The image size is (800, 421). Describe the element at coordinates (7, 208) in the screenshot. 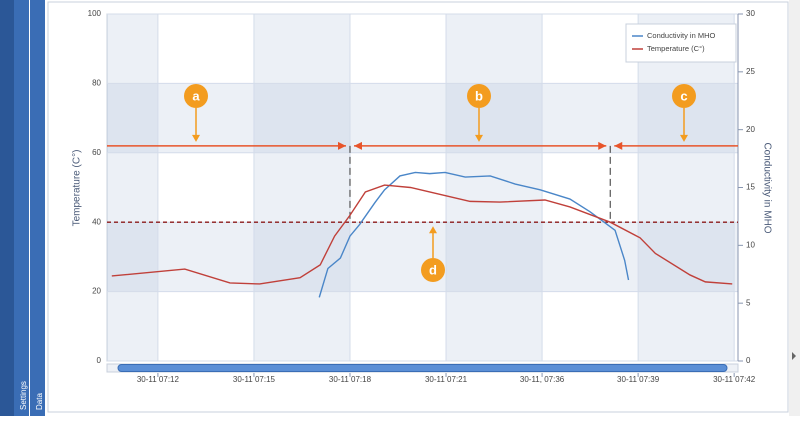

I see `sidebar-strip` at that location.